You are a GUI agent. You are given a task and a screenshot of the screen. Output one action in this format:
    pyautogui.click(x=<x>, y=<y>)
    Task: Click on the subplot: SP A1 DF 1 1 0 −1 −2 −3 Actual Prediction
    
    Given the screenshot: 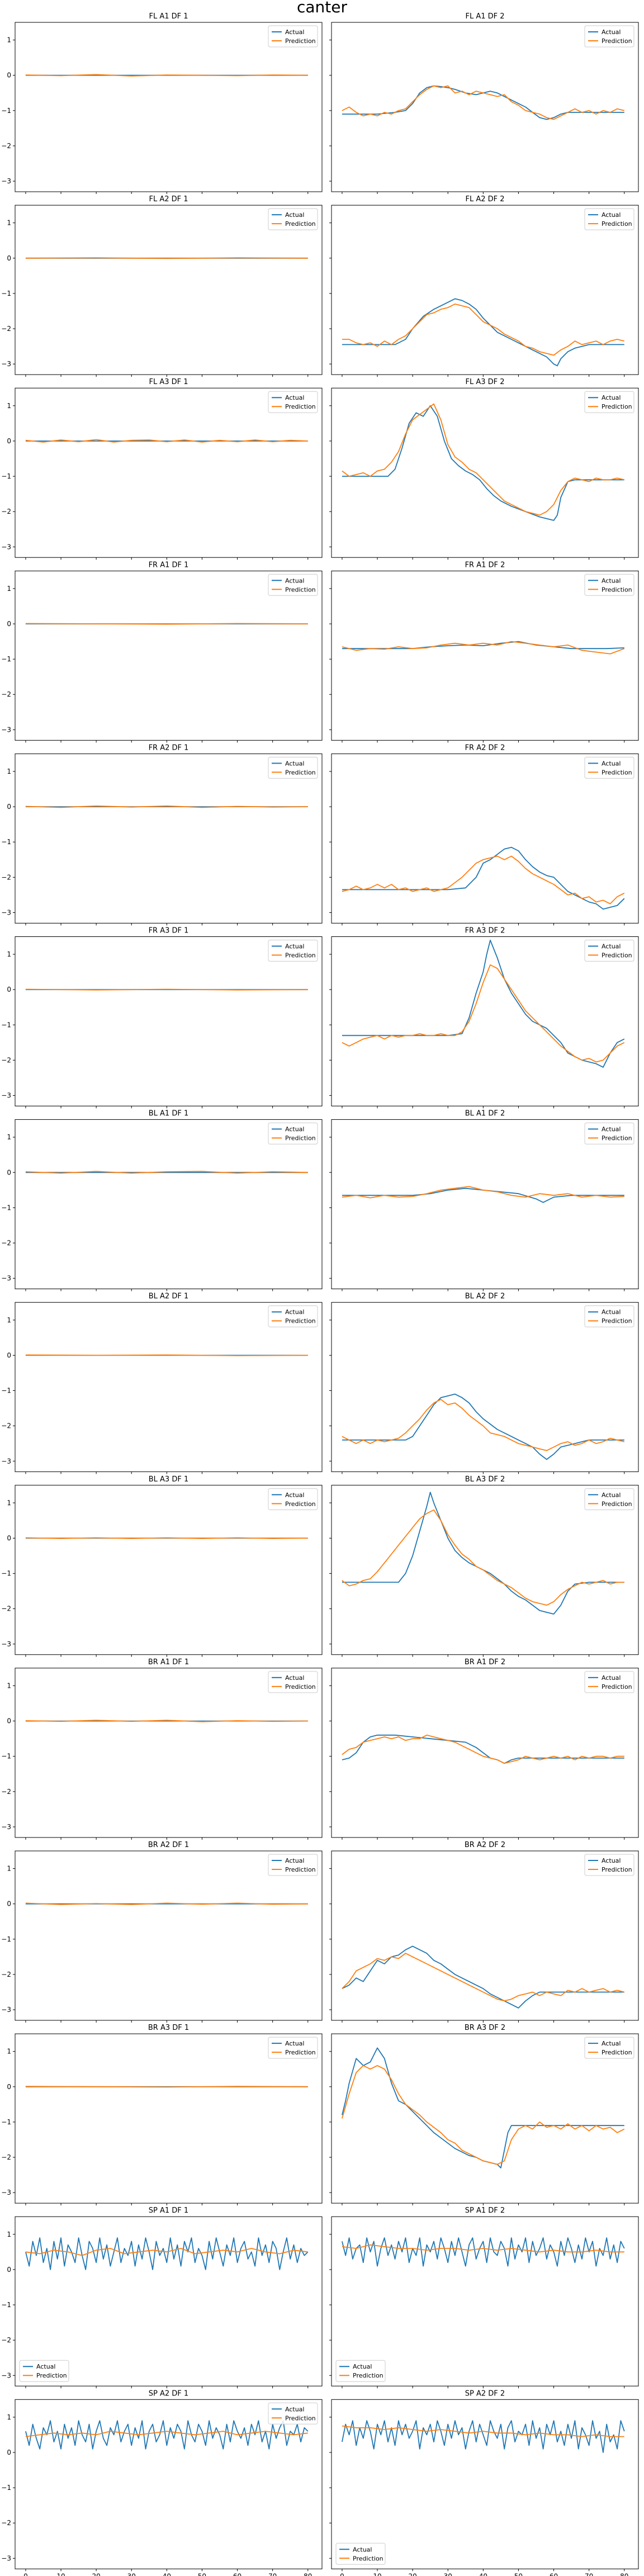 What is the action you would take?
    pyautogui.click(x=162, y=2297)
    